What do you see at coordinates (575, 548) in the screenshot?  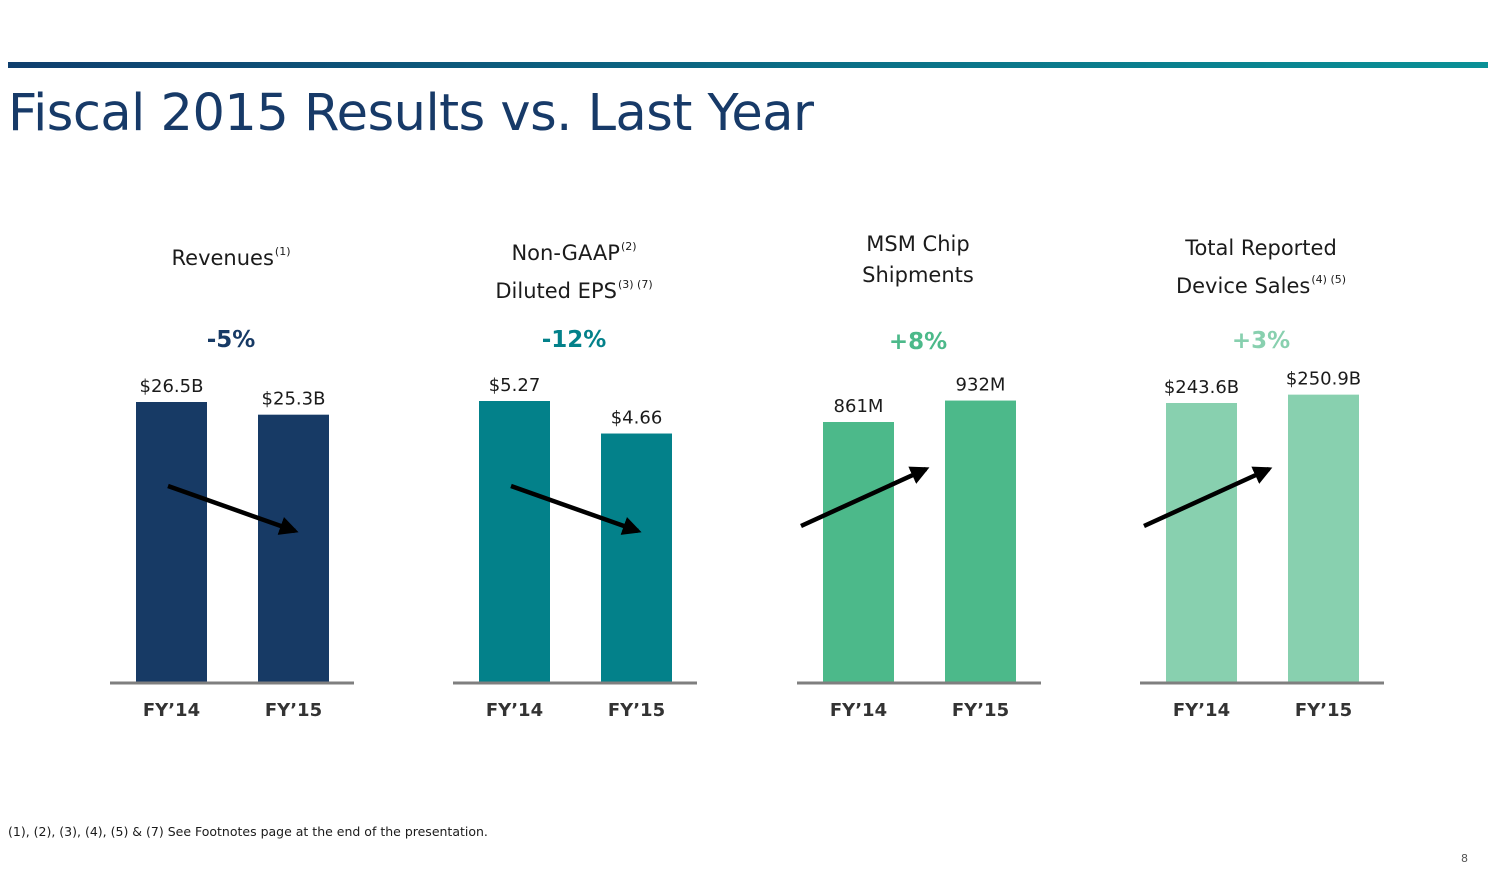 I see `bar-chart: $5.27 FY’14 $4.66 FY’15` at bounding box center [575, 548].